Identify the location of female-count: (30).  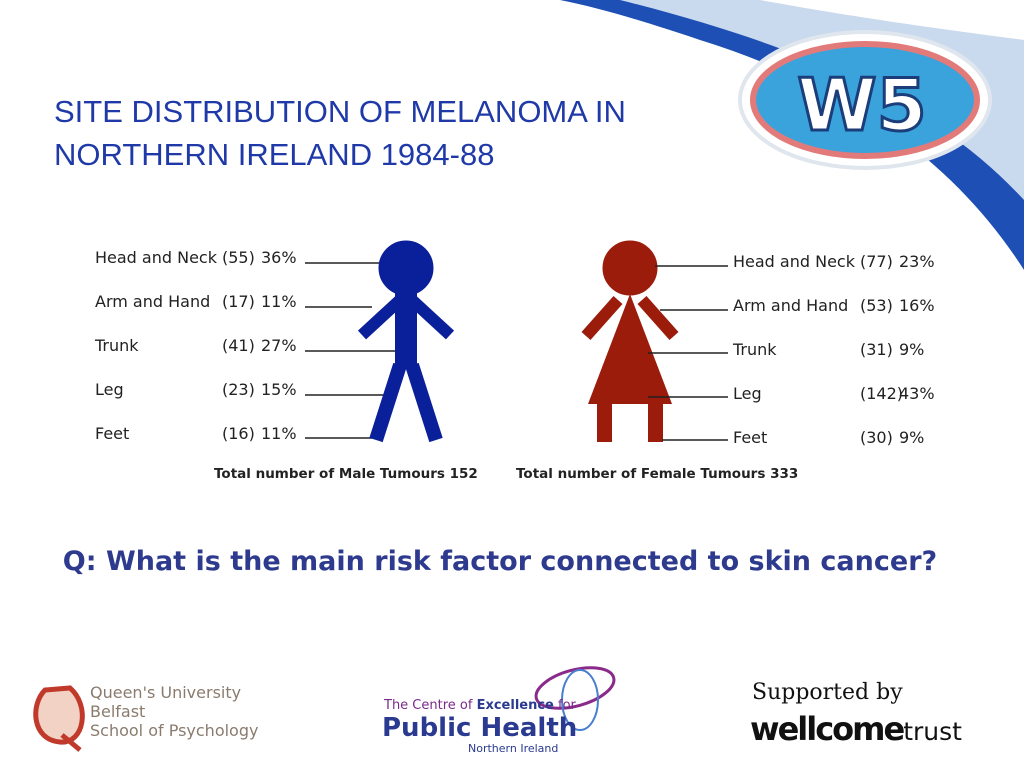
(876, 437).